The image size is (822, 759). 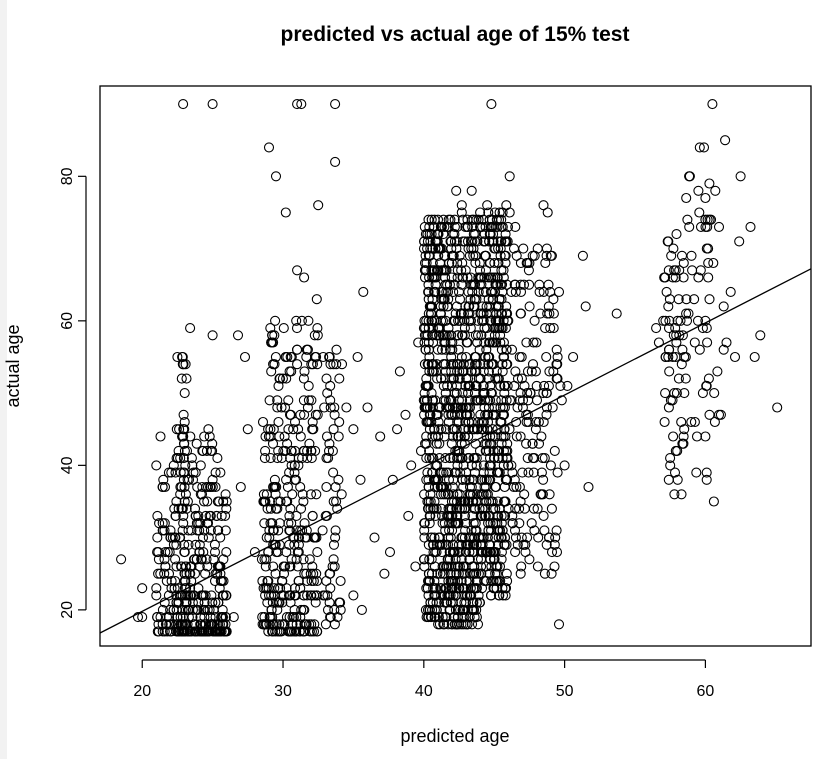 I want to click on y-tick-label: 20, so click(x=67, y=610).